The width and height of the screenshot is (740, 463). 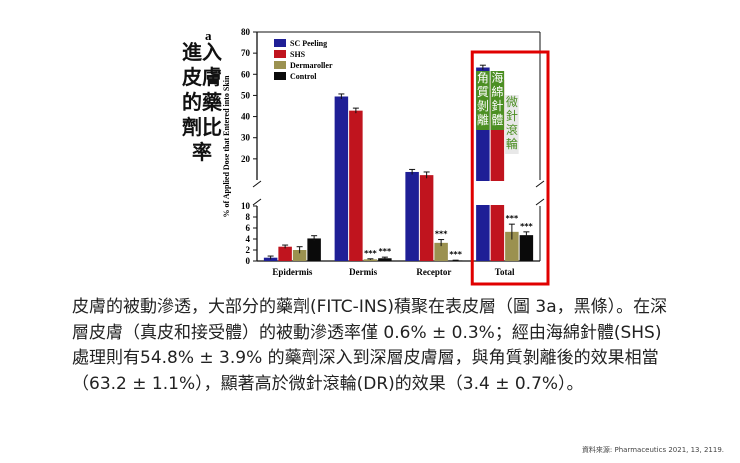 I want to click on overlay-label-char: 離, so click(x=483, y=120).